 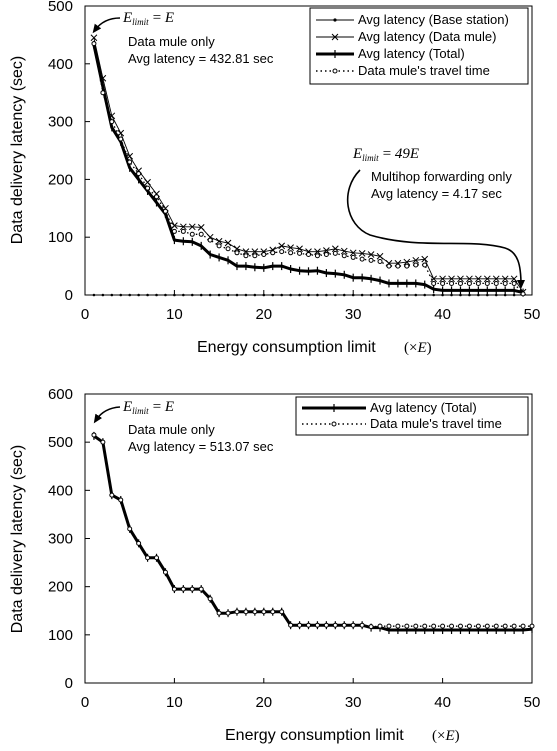 What do you see at coordinates (174, 702) in the screenshot?
I see `bottom-x-tick-label: 10` at bounding box center [174, 702].